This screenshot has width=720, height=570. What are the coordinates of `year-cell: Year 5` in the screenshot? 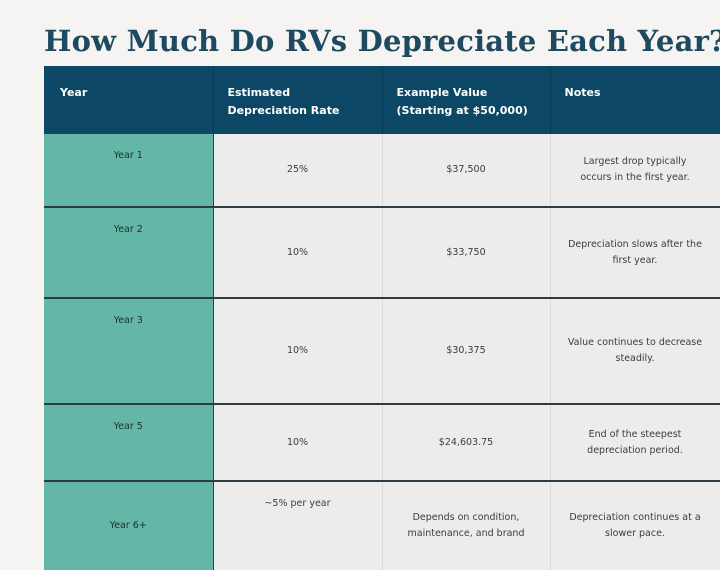 It's located at (129, 443).